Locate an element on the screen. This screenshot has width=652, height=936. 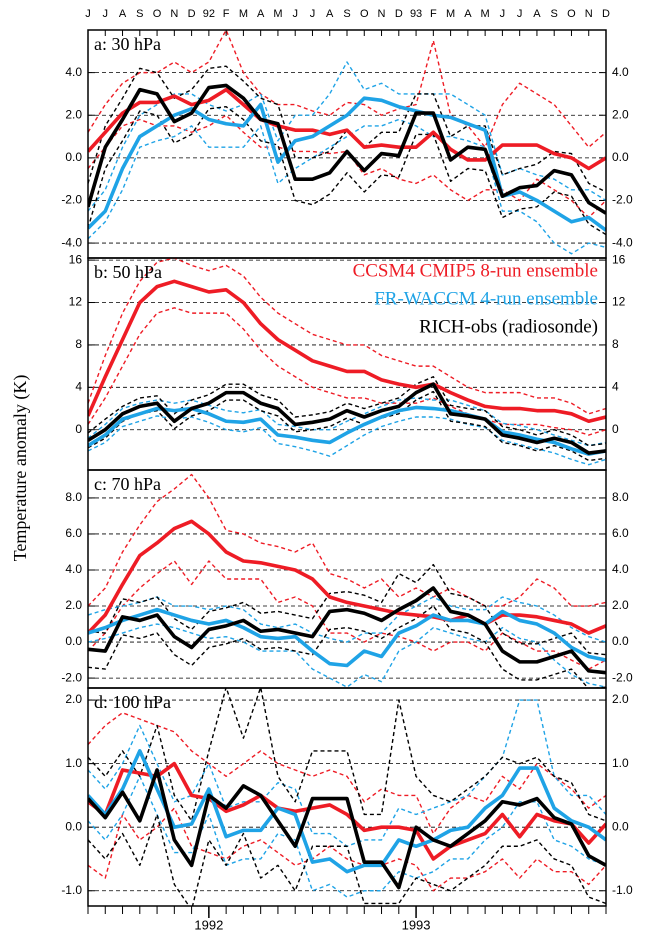
legend-entry: FR-WACCM 4-run ensemble is located at coordinates (486, 298).